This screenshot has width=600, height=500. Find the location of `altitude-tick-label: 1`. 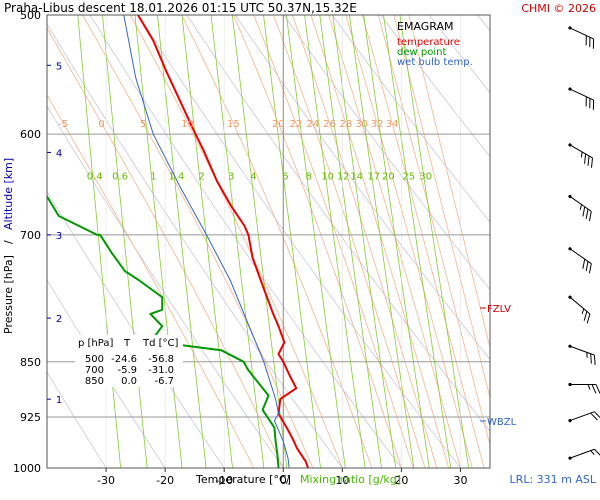

altitude-tick-label: 1 is located at coordinates (59, 400).